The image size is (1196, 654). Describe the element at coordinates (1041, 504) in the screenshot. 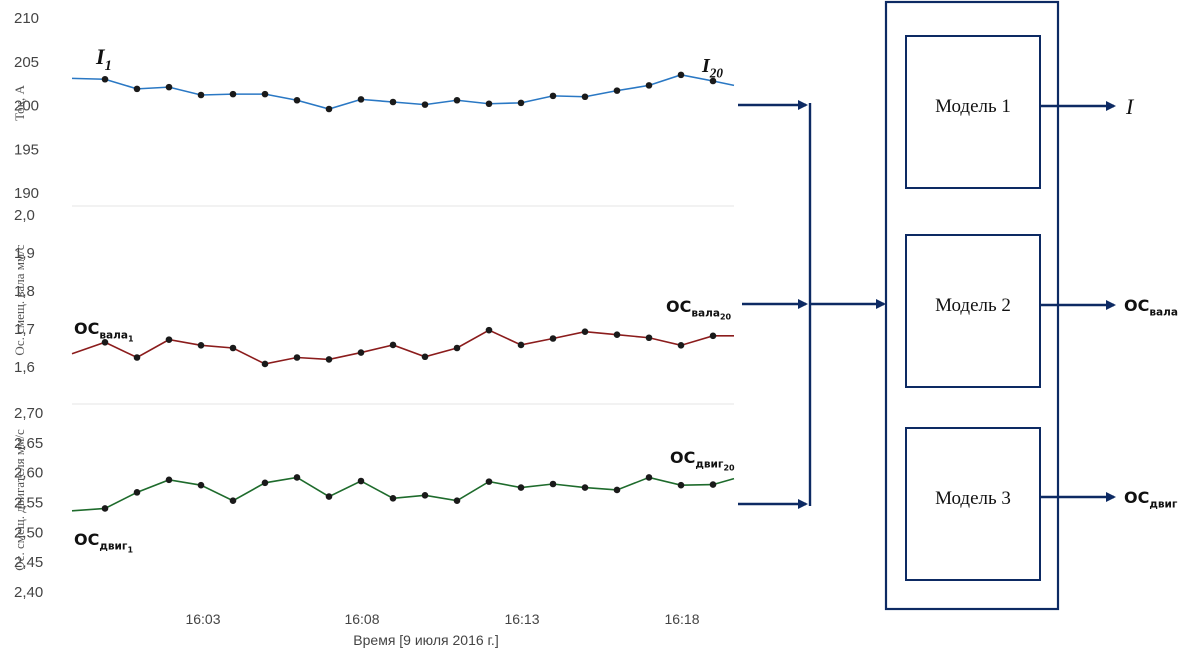

I see `model-3: Модель 3 ОСдвиг` at that location.